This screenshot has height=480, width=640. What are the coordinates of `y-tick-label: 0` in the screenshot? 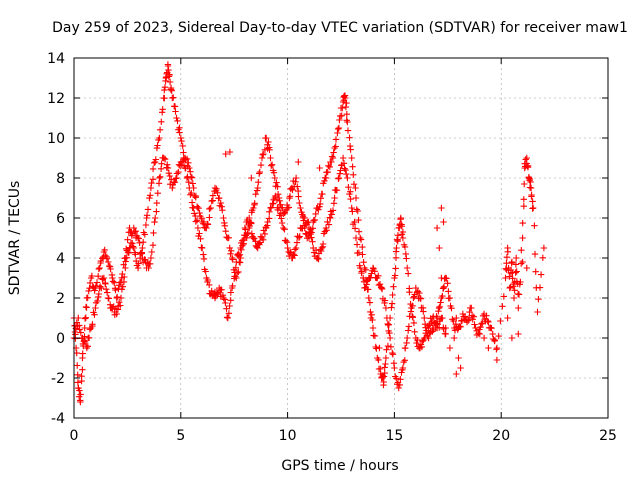 It's located at (60, 339).